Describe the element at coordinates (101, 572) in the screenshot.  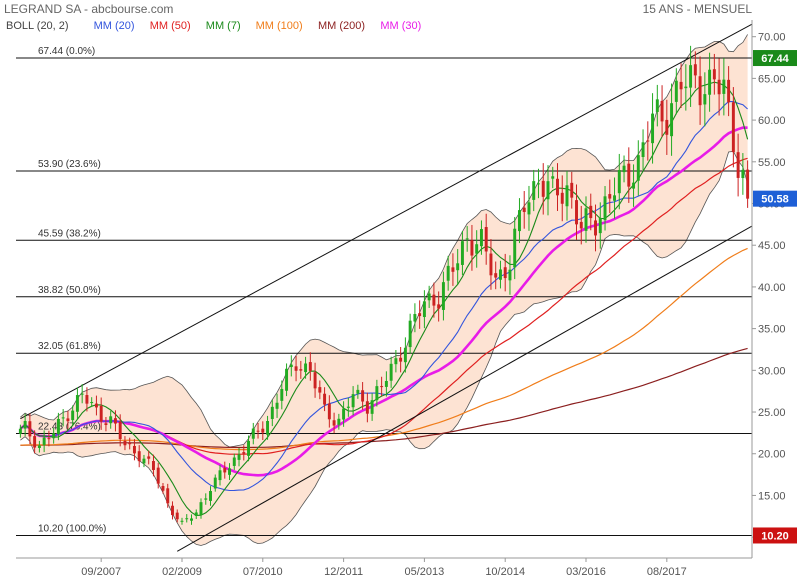
I see `x-tick-label: 09/2007` at that location.